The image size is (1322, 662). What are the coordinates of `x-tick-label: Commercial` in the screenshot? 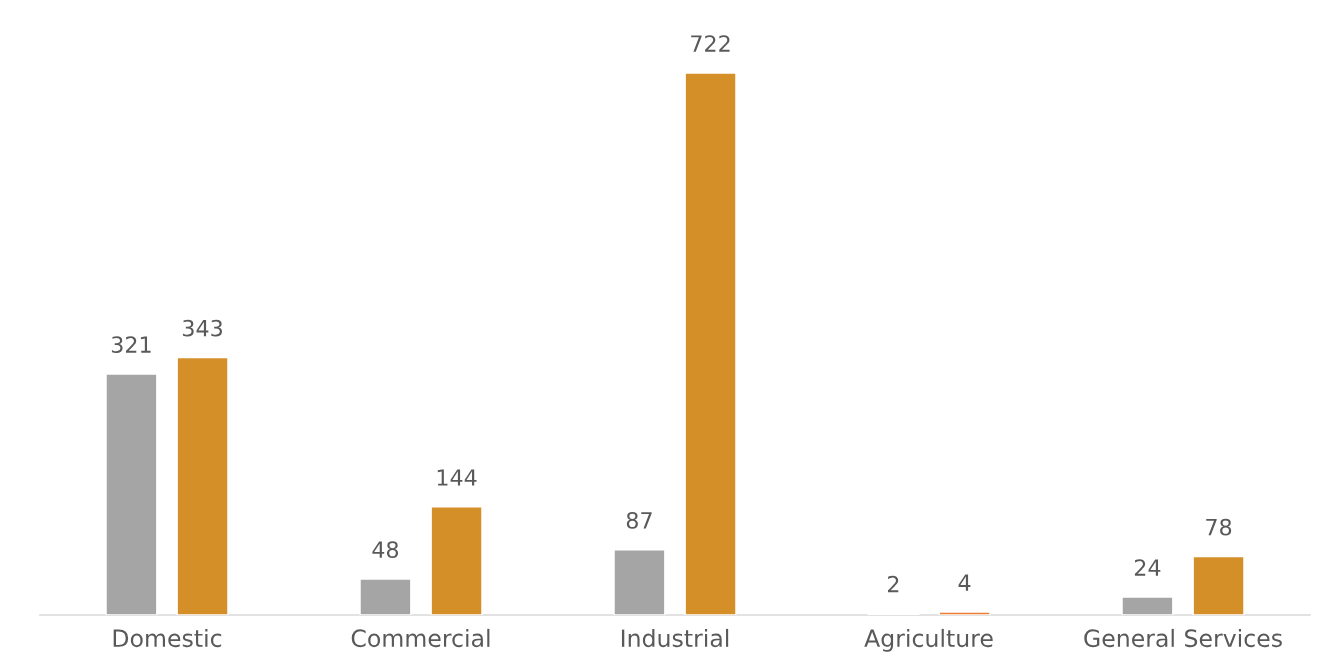 It's located at (420, 638).